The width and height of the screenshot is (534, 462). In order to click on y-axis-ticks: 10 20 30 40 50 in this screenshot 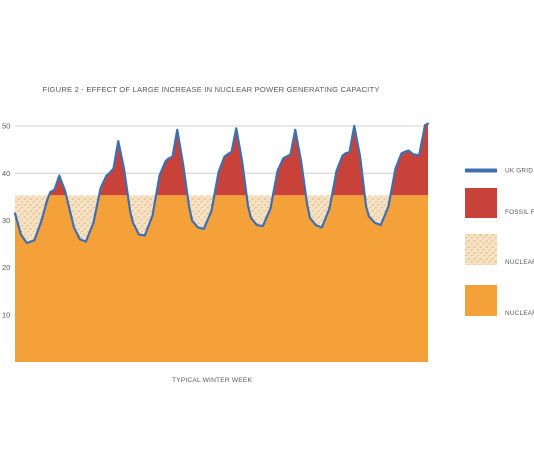, I will do `click(6, 221)`.